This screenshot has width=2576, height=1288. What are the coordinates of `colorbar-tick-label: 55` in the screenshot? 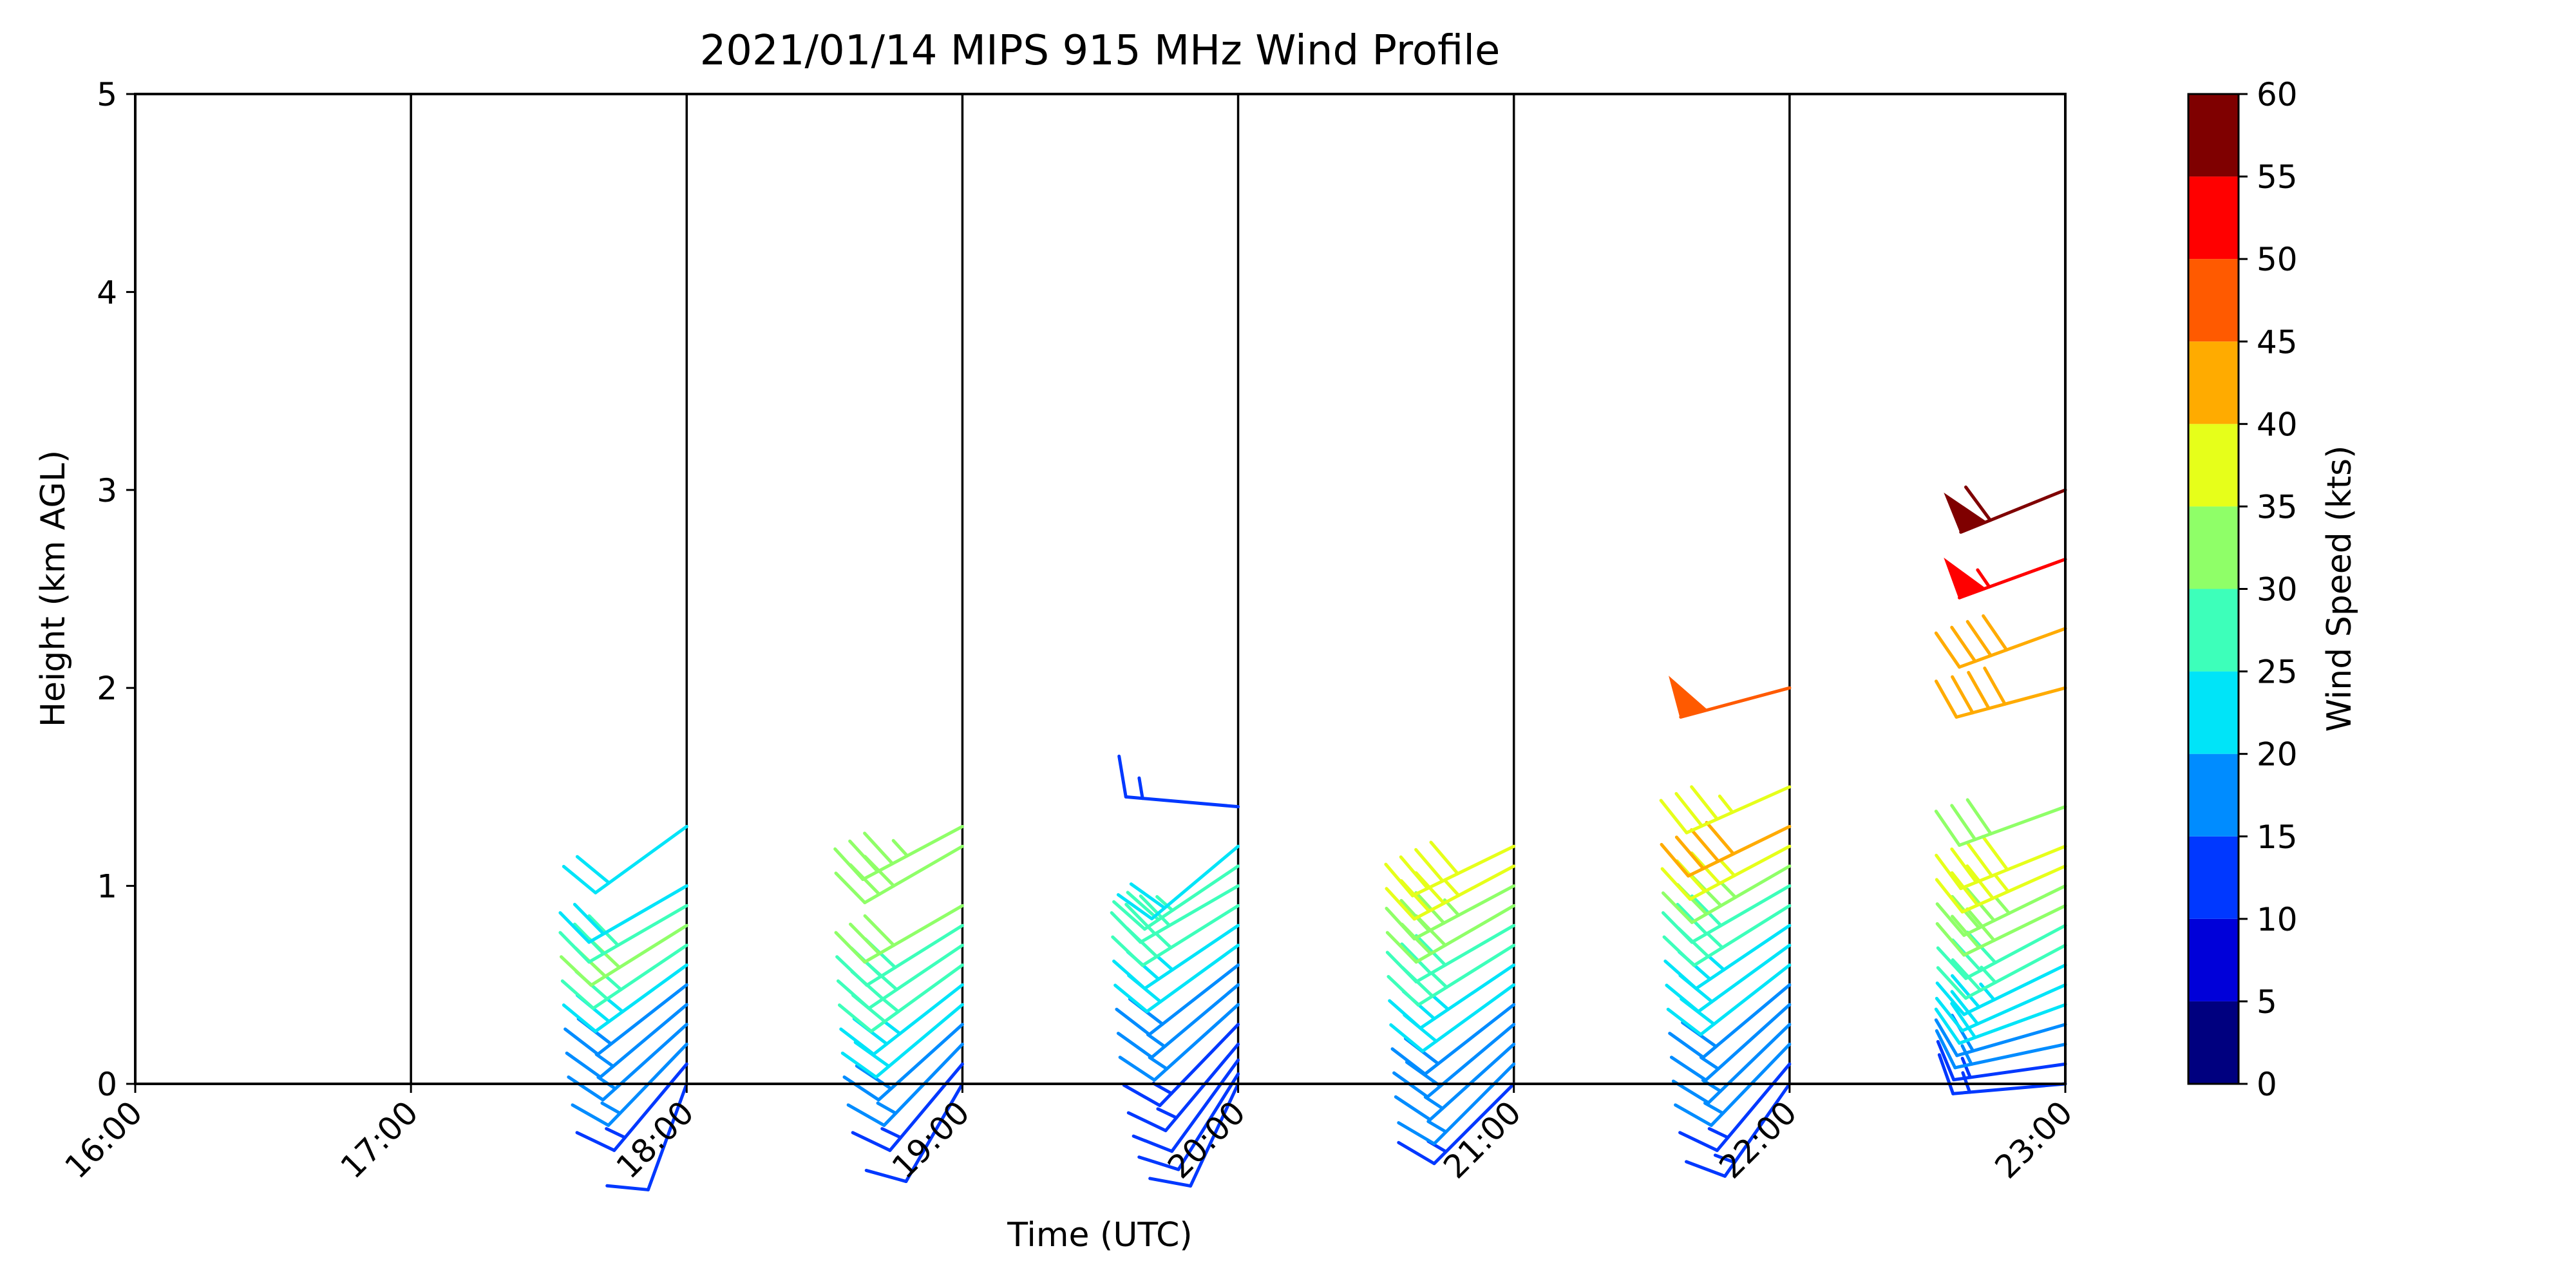 It's located at (2277, 177).